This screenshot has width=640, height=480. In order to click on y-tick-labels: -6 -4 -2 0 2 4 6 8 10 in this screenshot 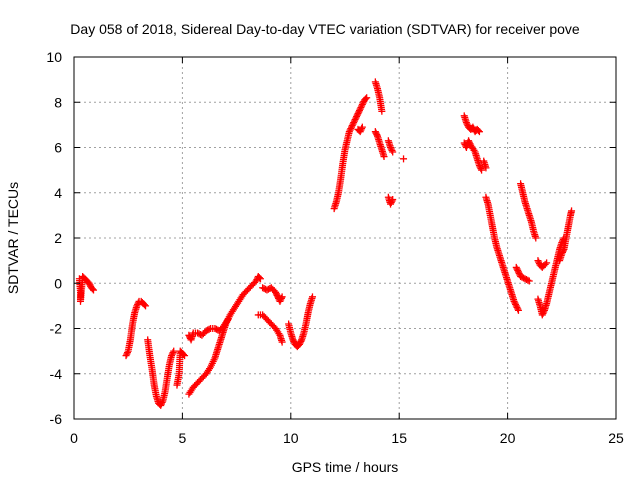, I will do `click(54, 238)`.